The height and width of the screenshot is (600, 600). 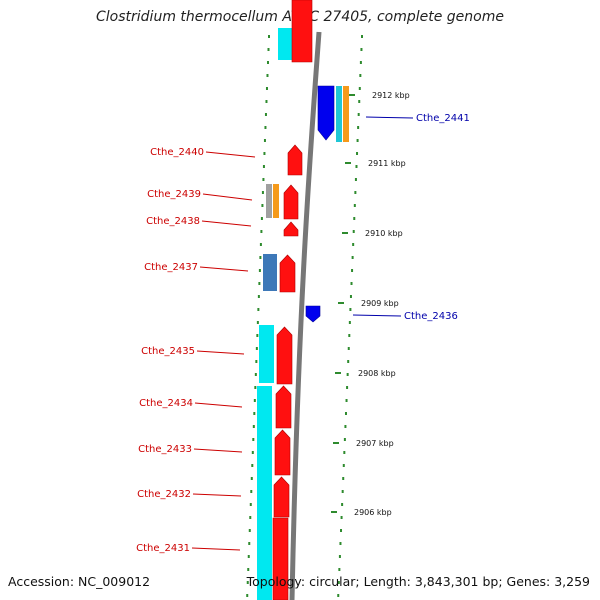 What do you see at coordinates (177, 152) in the screenshot?
I see `gene-label: Cthe_2440` at bounding box center [177, 152].